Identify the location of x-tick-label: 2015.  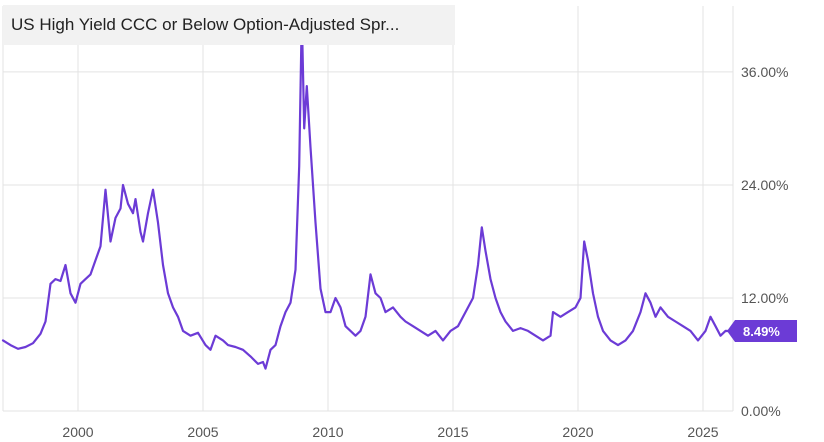
(452, 432).